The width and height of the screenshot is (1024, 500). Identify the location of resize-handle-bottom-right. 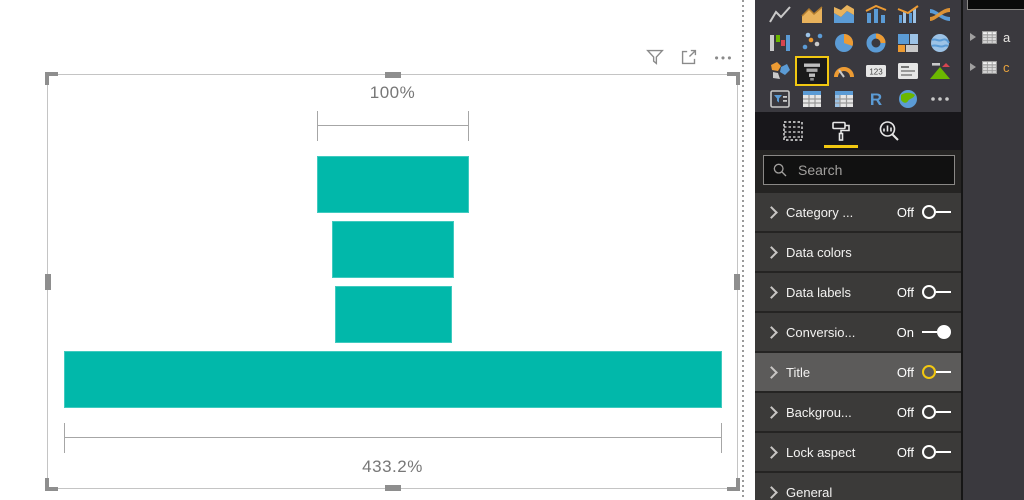
(733, 484).